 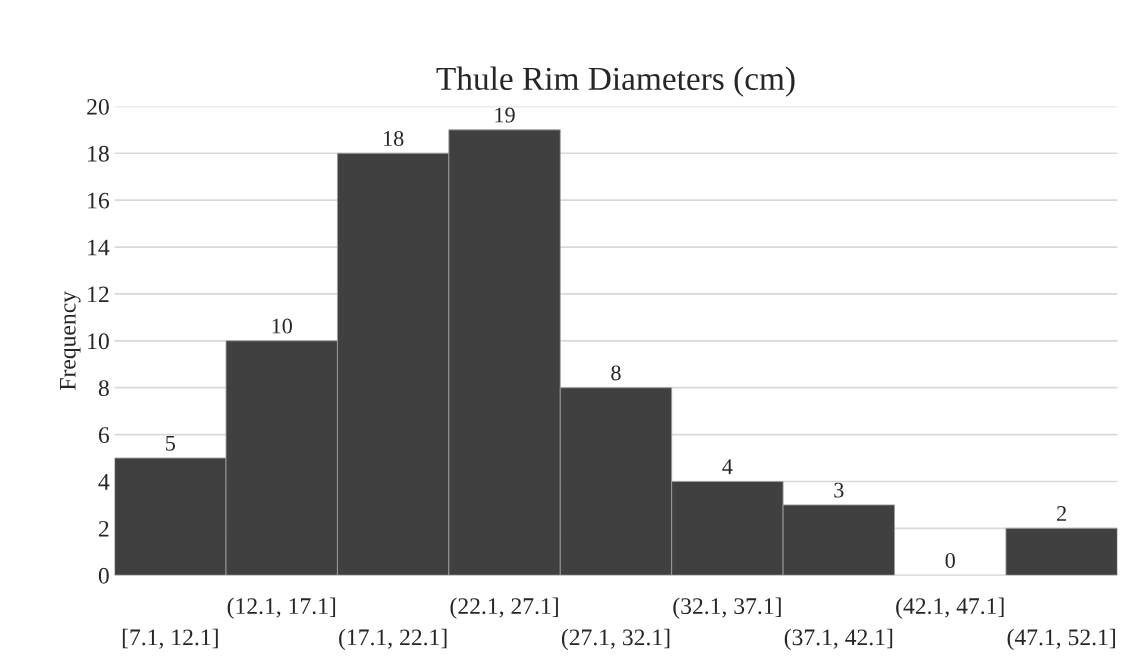 What do you see at coordinates (103, 388) in the screenshot?
I see `y-tick-label: 8` at bounding box center [103, 388].